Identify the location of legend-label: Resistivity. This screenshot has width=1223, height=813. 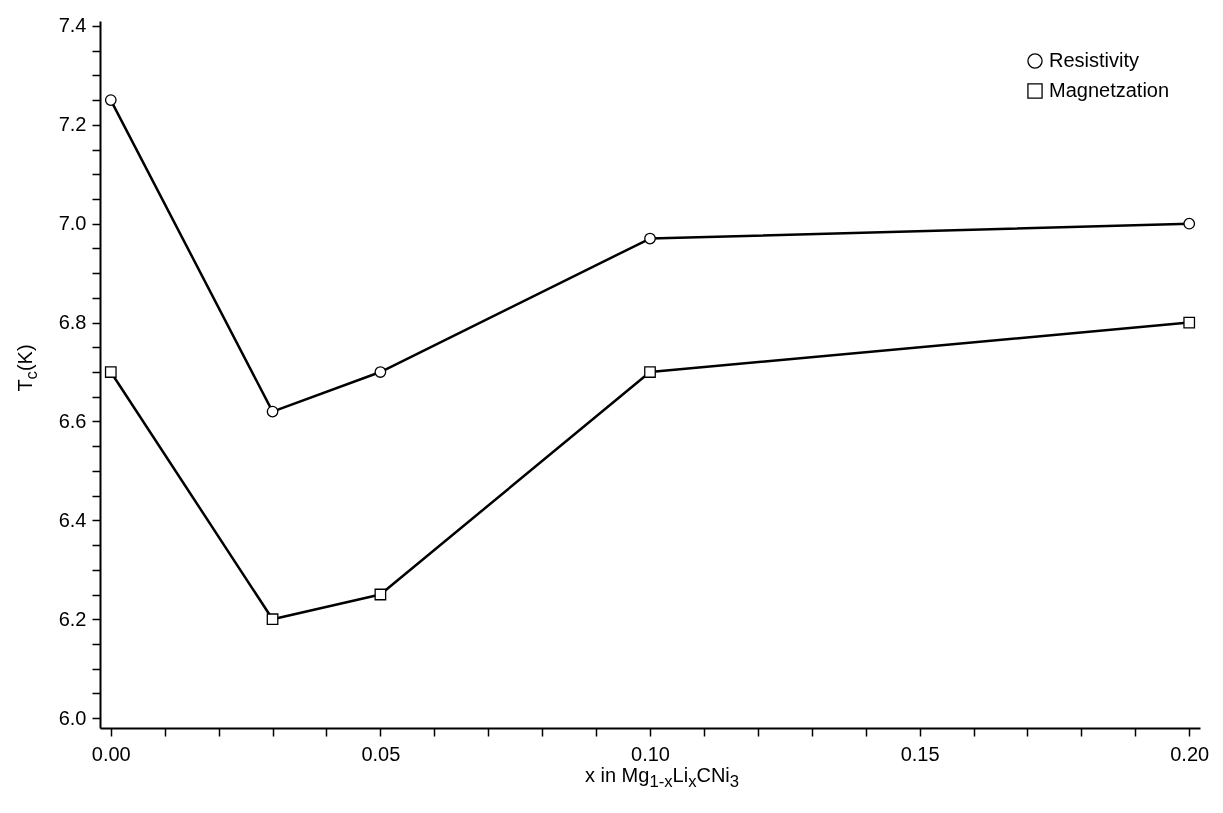
(1094, 60).